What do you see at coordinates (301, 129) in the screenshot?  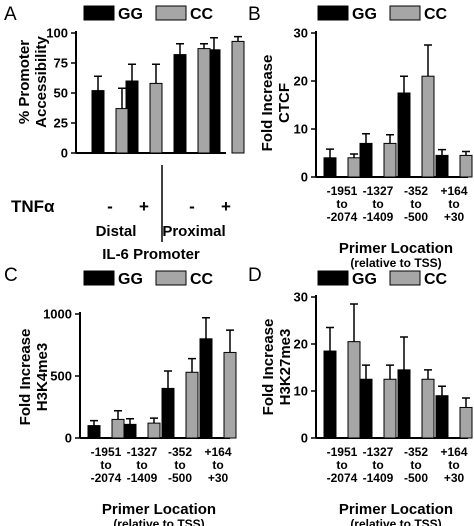 I see `y-tick-label: 10` at bounding box center [301, 129].